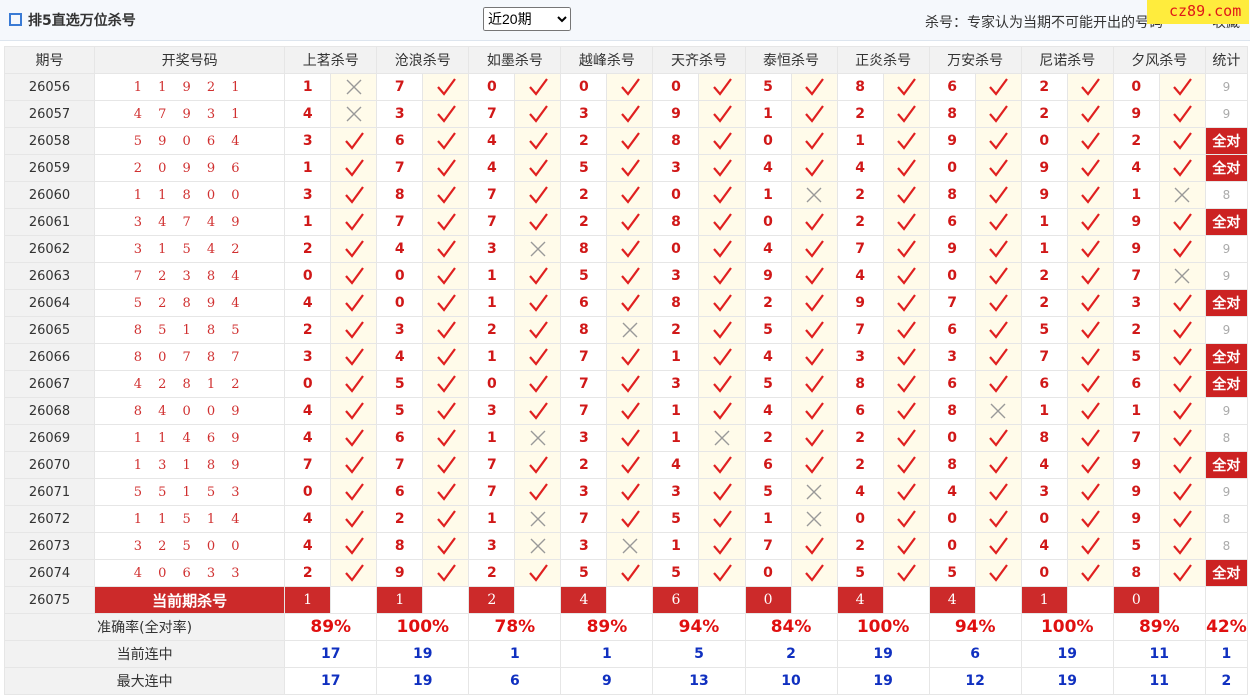 The width and height of the screenshot is (1250, 697). Describe the element at coordinates (190, 600) in the screenshot. I see `current-label: 当前期杀号` at that location.